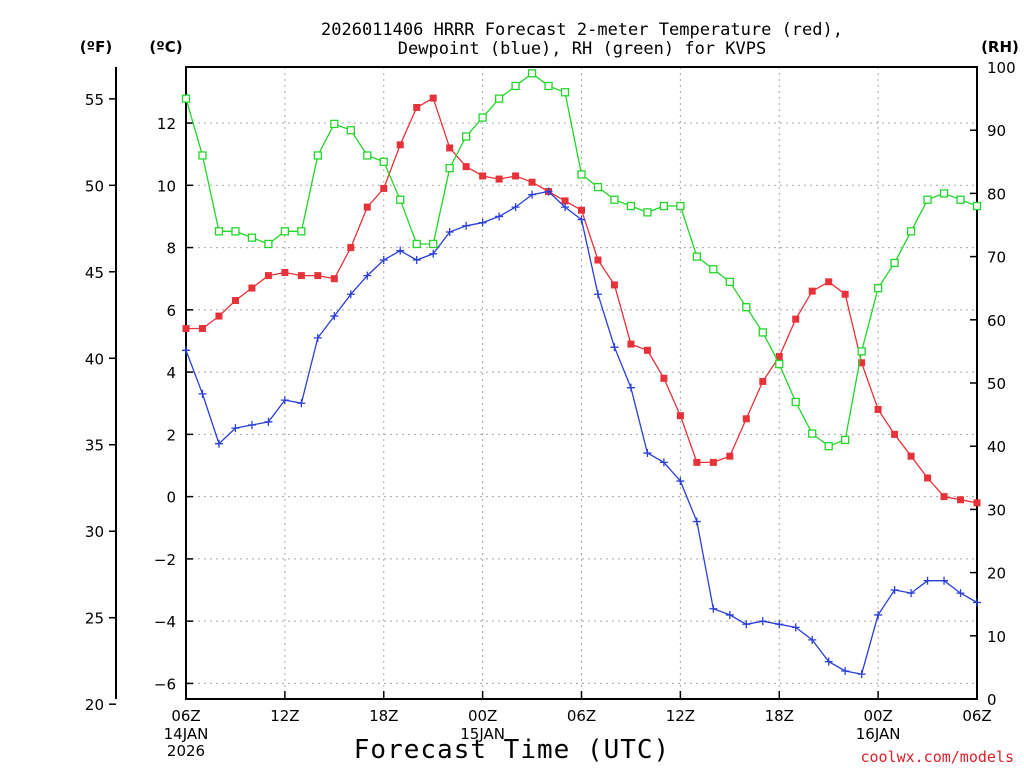 This screenshot has width=1024, height=768. Describe the element at coordinates (996, 258) in the screenshot. I see `rh-tick-label: 70` at that location.